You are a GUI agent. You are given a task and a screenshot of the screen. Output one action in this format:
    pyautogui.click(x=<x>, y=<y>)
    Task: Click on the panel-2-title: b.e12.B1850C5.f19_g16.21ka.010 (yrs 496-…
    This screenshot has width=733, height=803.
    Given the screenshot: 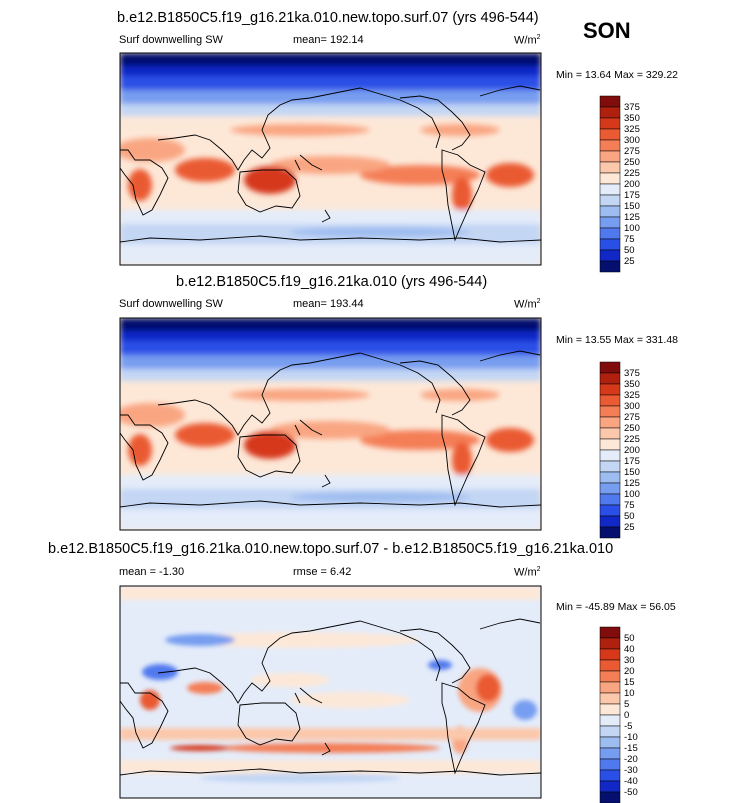 What is the action you would take?
    pyautogui.click(x=332, y=282)
    